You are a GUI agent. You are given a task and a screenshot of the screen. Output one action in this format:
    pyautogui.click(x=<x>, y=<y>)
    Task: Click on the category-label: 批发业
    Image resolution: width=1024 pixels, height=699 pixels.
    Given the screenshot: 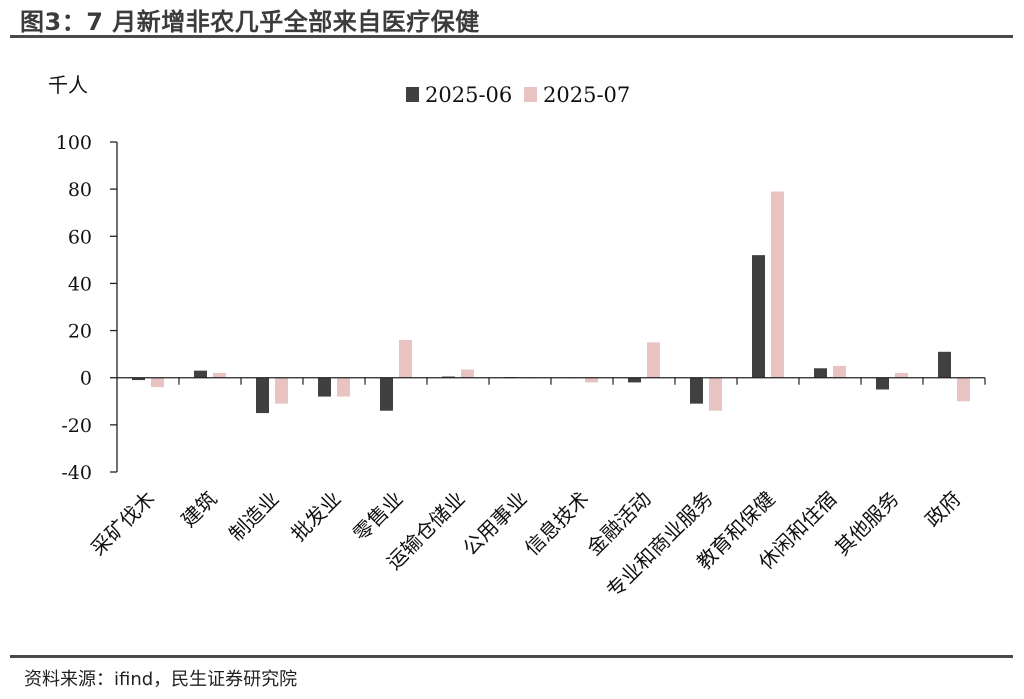 What is the action you would take?
    pyautogui.click(x=315, y=516)
    